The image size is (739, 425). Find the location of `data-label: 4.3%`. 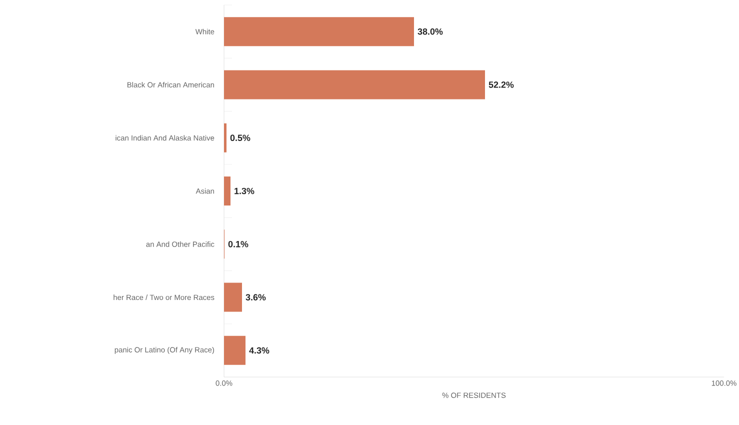

data-label: 4.3% is located at coordinates (259, 350).